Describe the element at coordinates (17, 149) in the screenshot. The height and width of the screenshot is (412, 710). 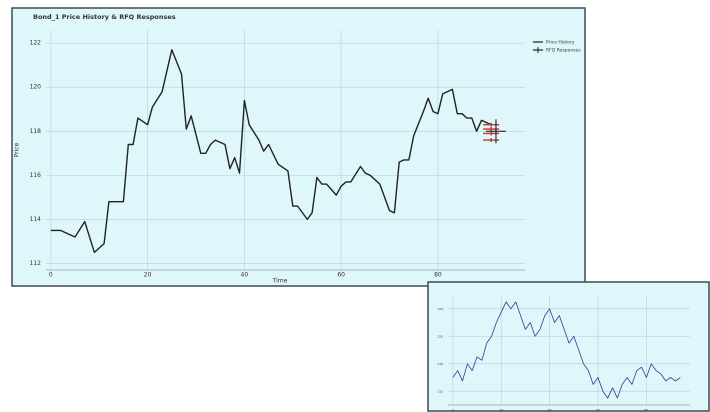
I see `y-axis-label: Price` at that location.